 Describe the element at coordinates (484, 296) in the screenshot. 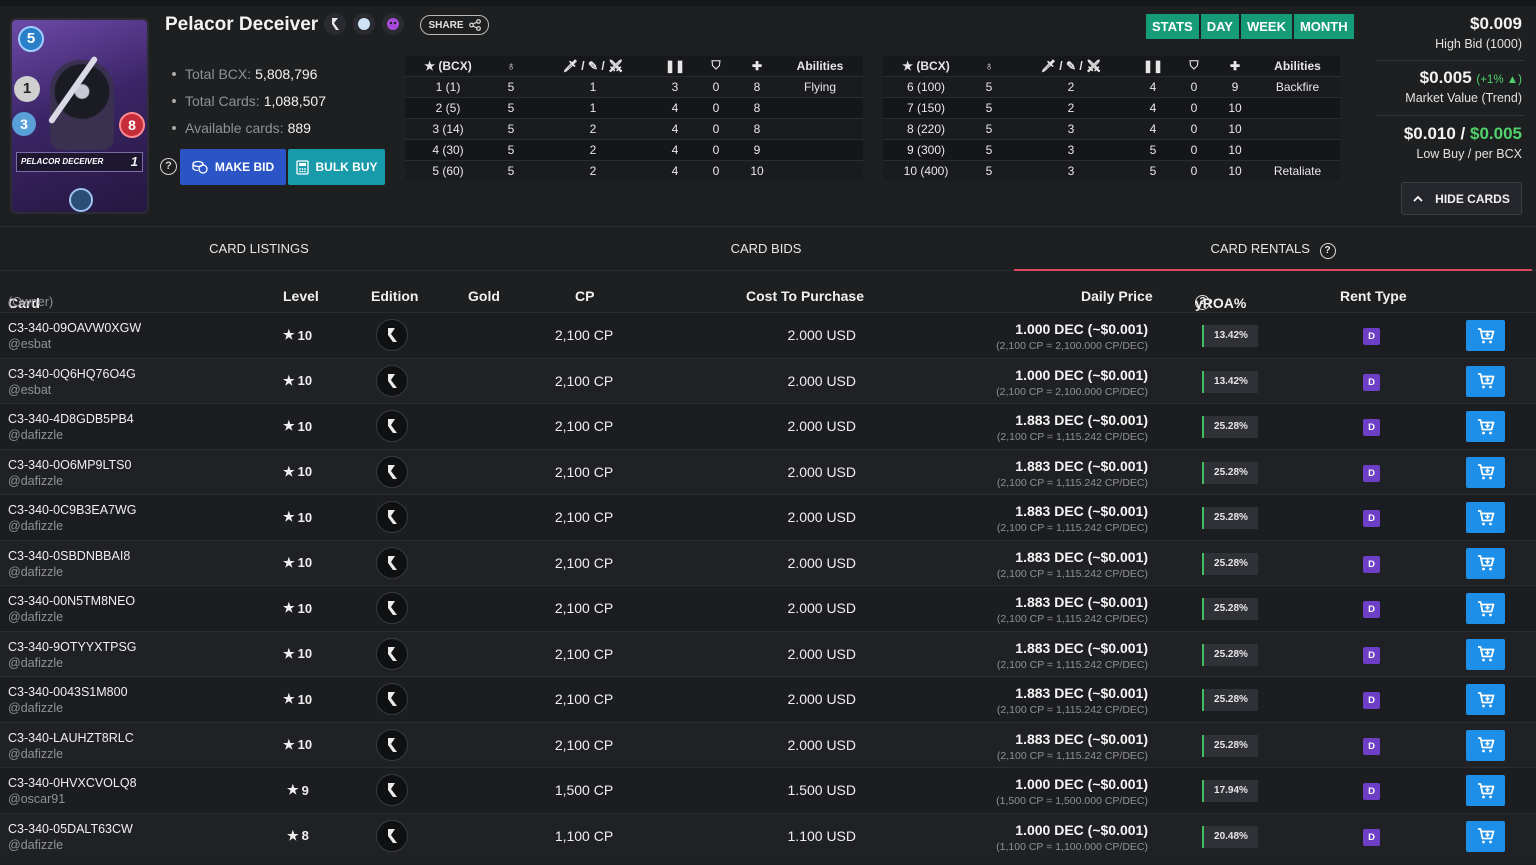

I see `col-gold: Gold` at that location.